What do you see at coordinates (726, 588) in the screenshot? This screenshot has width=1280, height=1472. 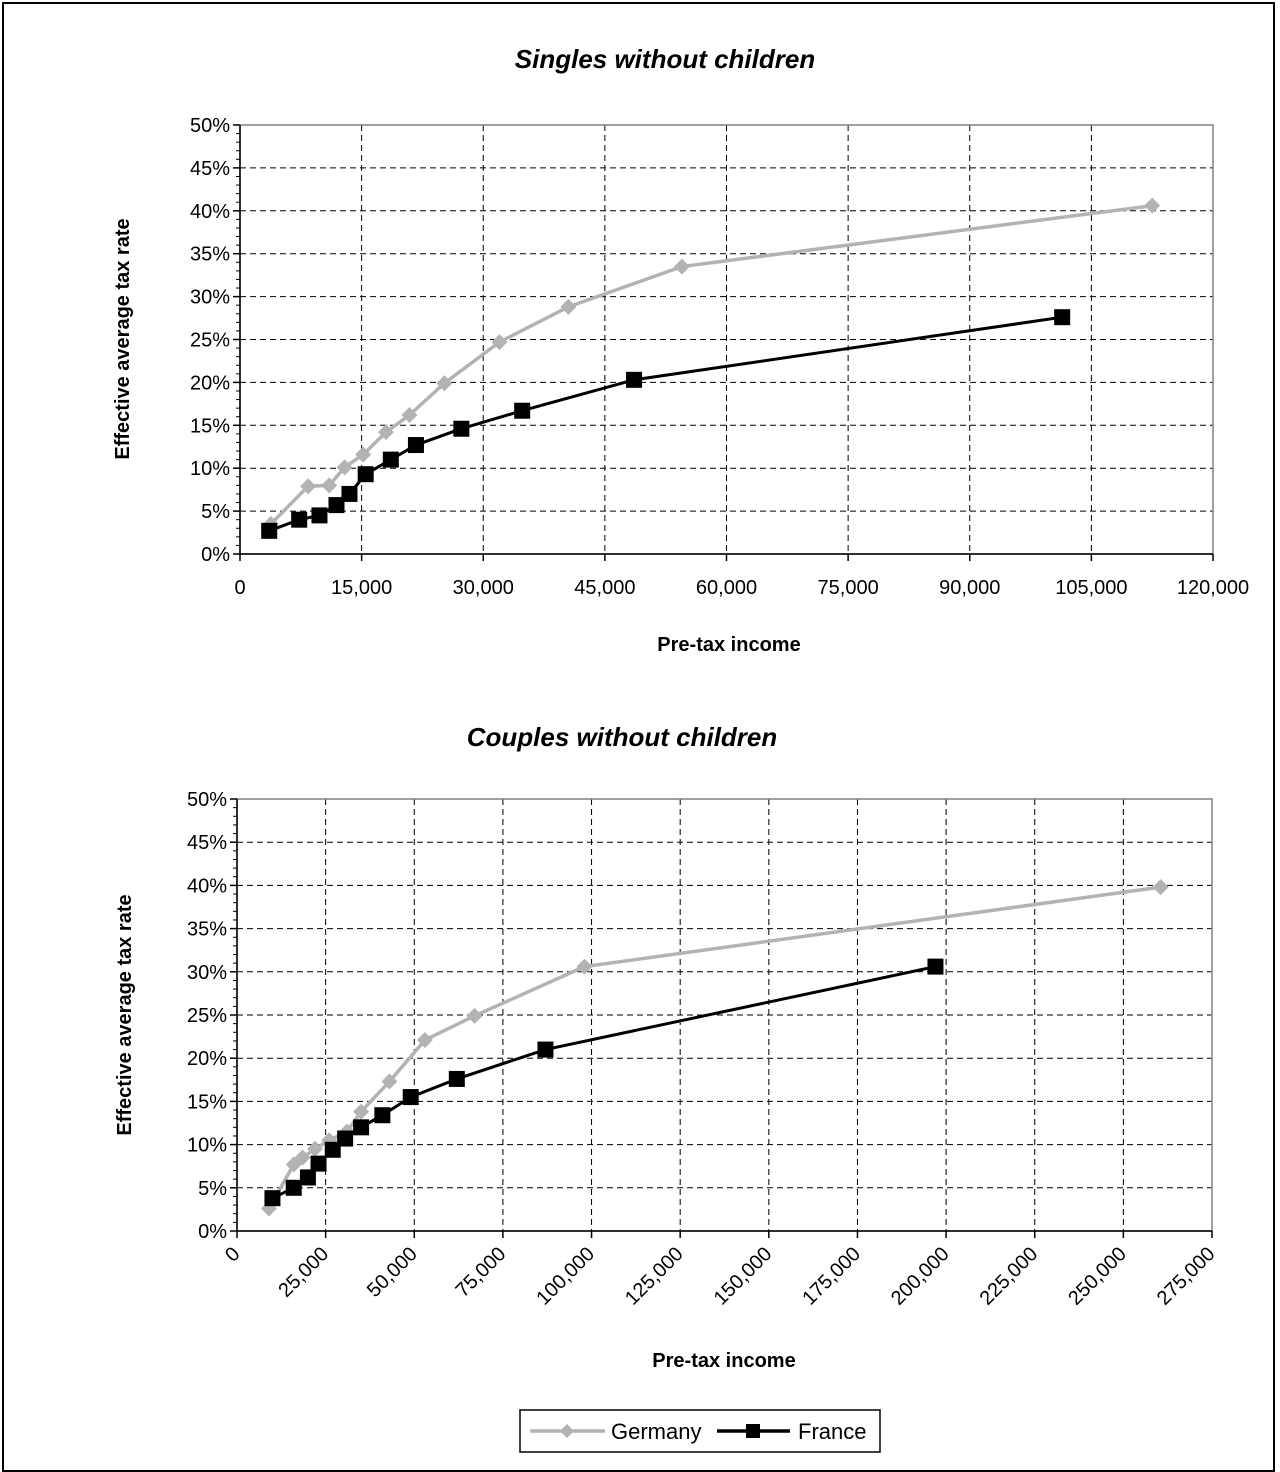 I see `x-tick-label: 60,000` at bounding box center [726, 588].